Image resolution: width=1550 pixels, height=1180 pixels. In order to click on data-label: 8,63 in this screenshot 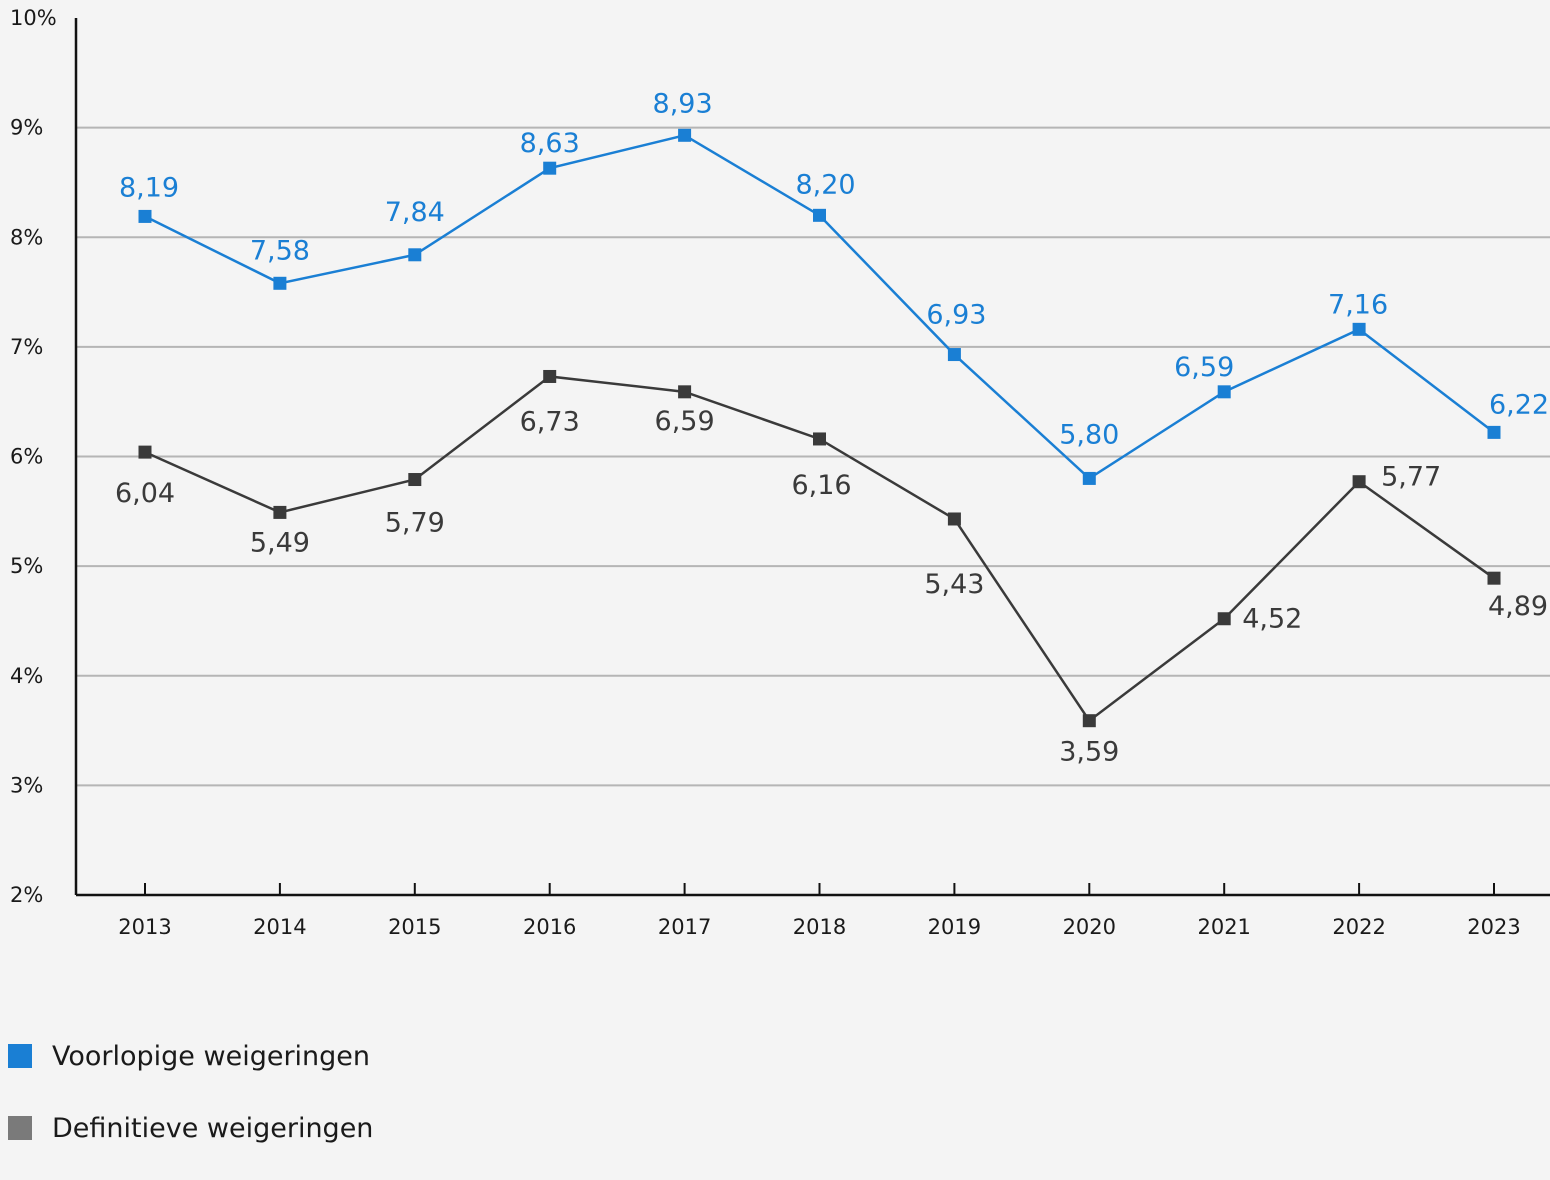, I will do `click(550, 143)`.